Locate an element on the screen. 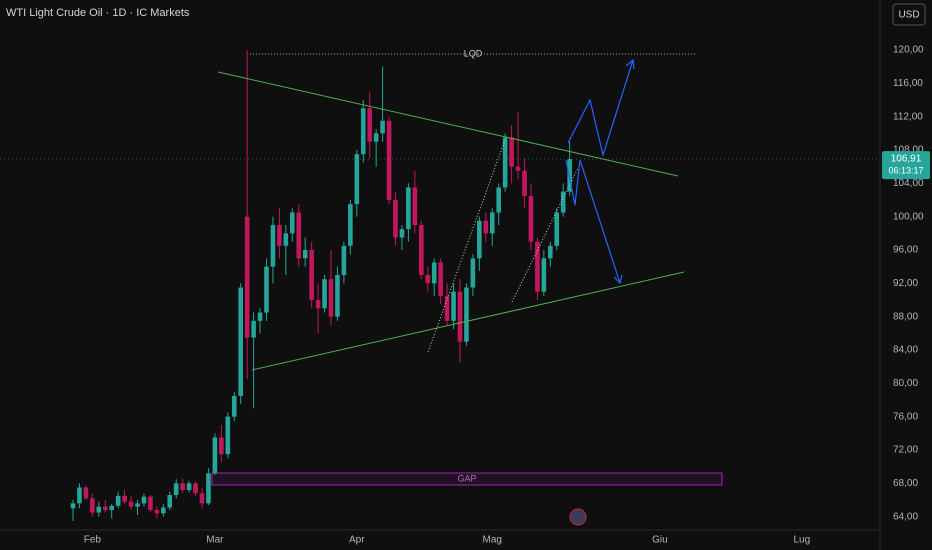 The height and width of the screenshot is (550, 932). arrow-head is located at coordinates (618, 279).